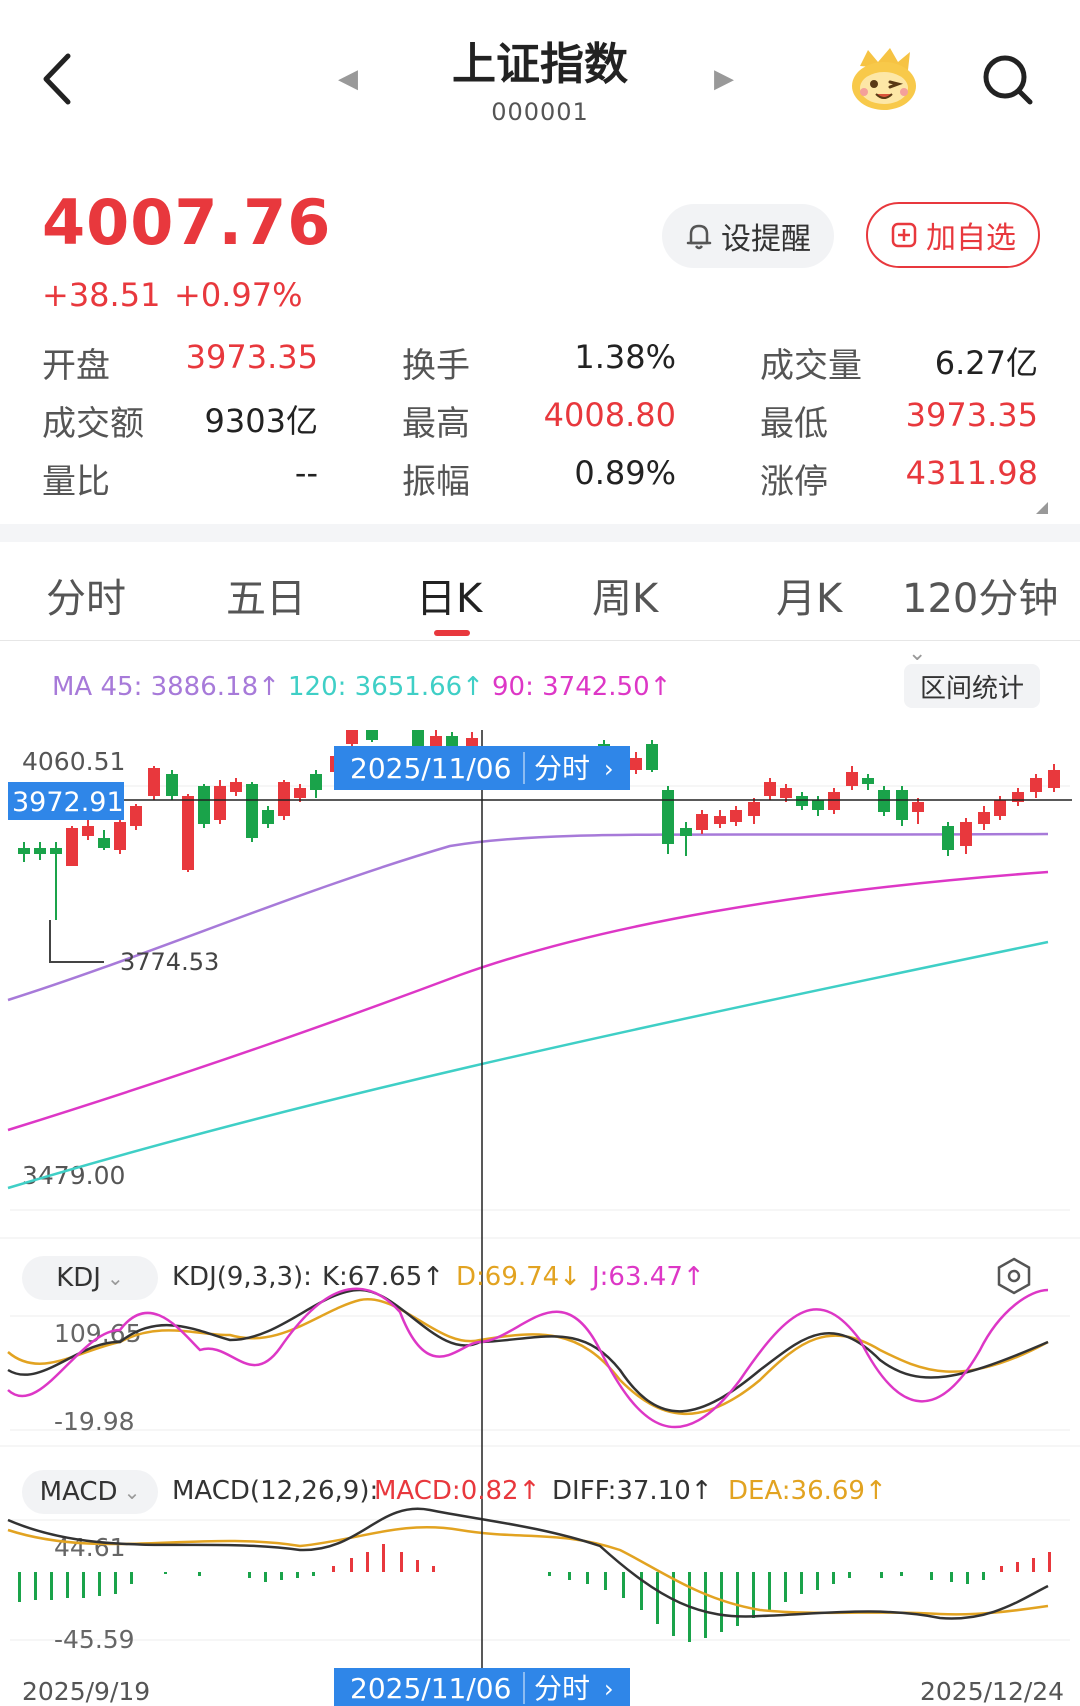 The image size is (1080, 1706). I want to click on price-axis-max: 4060.51, so click(73, 761).